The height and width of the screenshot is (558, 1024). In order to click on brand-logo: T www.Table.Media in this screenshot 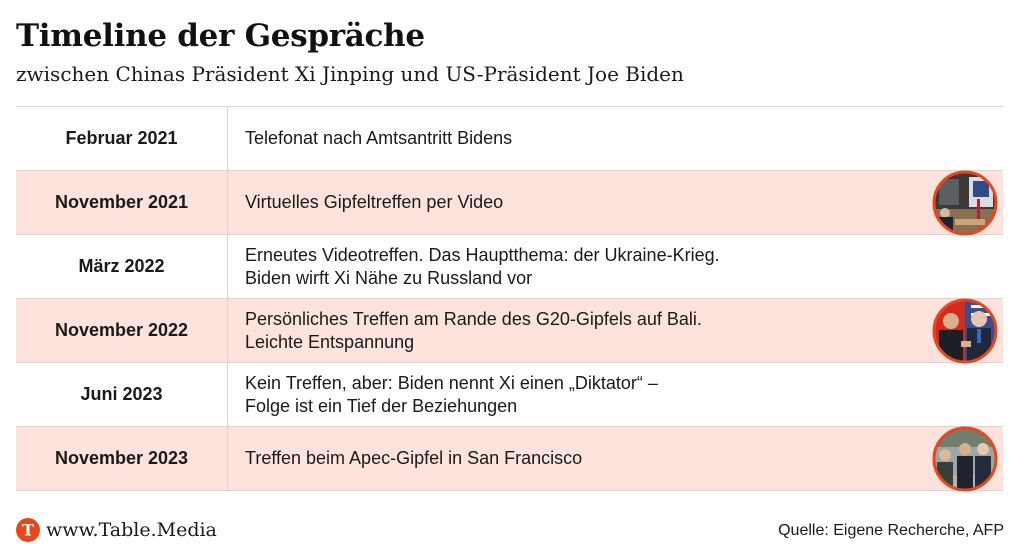, I will do `click(116, 530)`.